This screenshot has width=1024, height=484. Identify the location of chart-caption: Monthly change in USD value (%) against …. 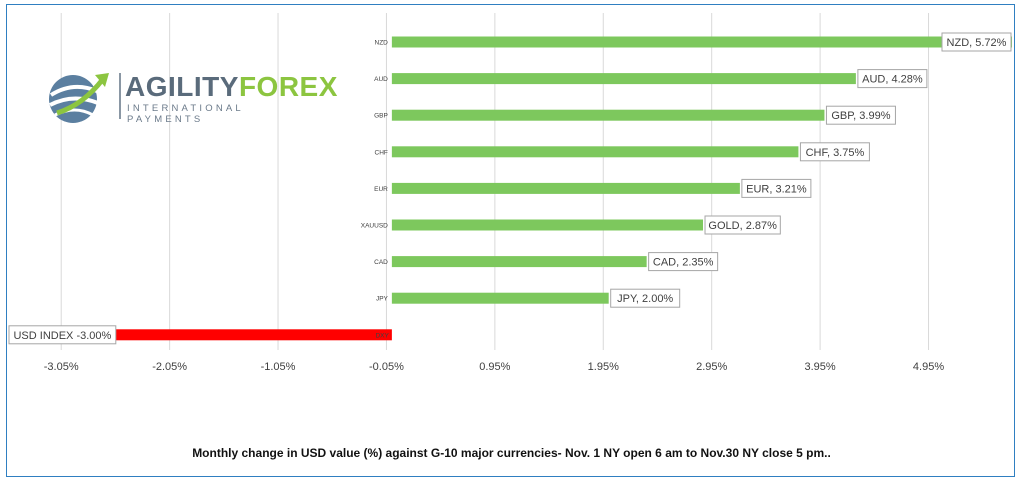
(511, 453).